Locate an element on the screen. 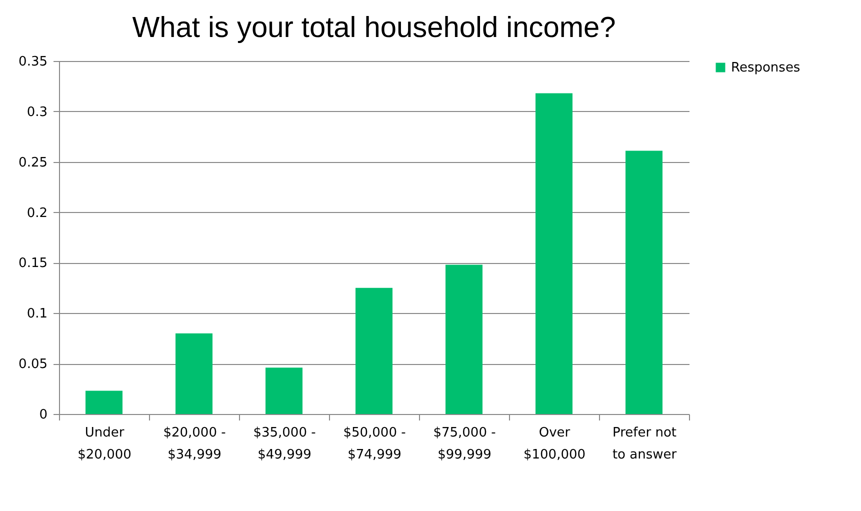 The image size is (861, 511). y-tick-label: 0.2 is located at coordinates (37, 213).